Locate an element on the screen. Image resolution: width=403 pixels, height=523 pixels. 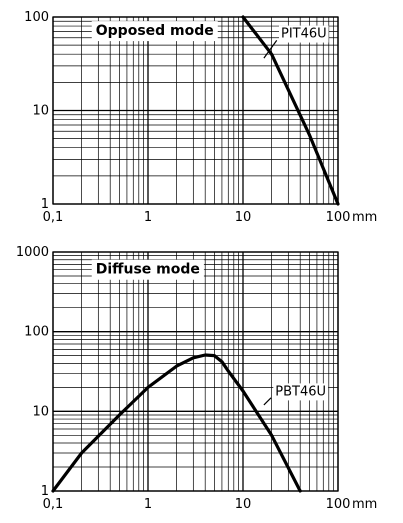
y-tick-label: 1000 is located at coordinates (32, 252).